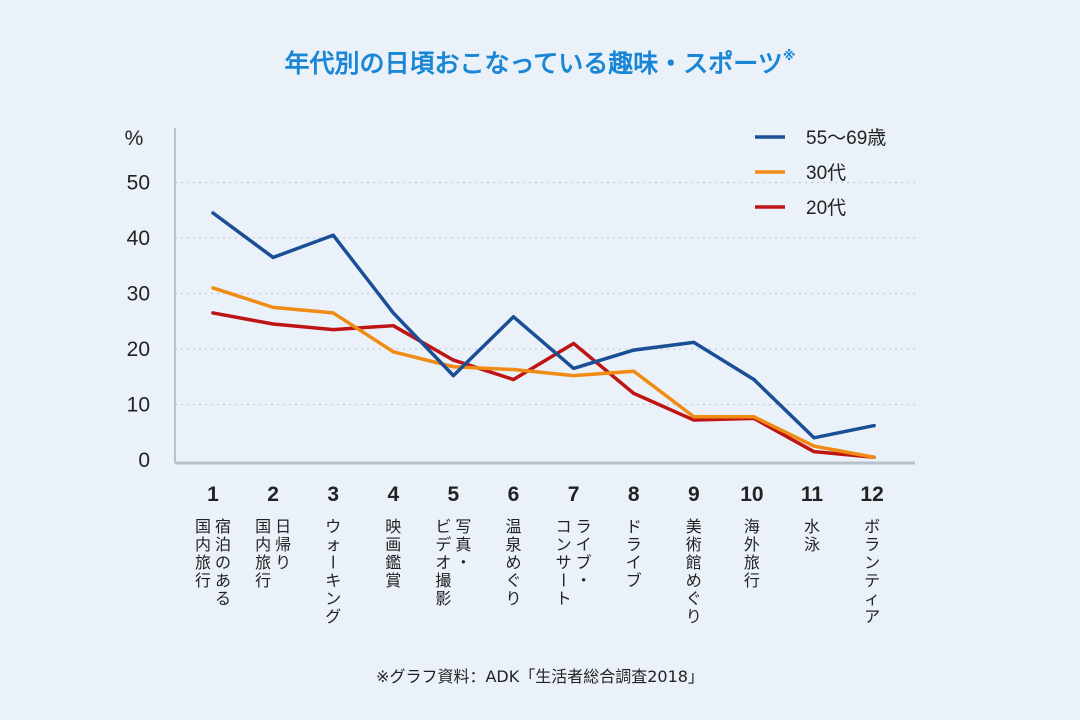  I want to click on category-number: 12, so click(871, 494).